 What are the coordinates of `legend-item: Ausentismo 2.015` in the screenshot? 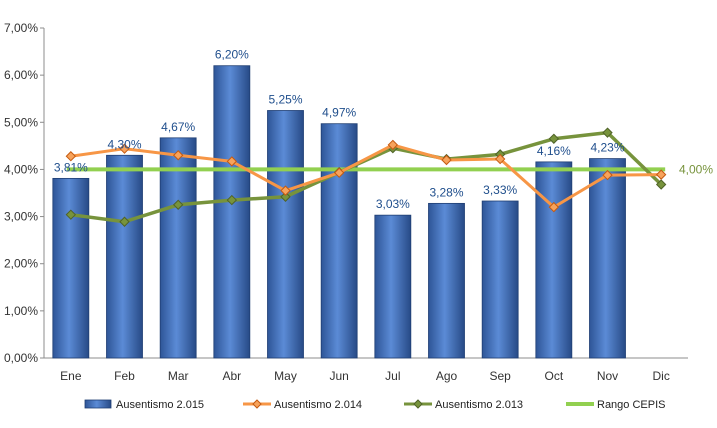 It's located at (144, 405).